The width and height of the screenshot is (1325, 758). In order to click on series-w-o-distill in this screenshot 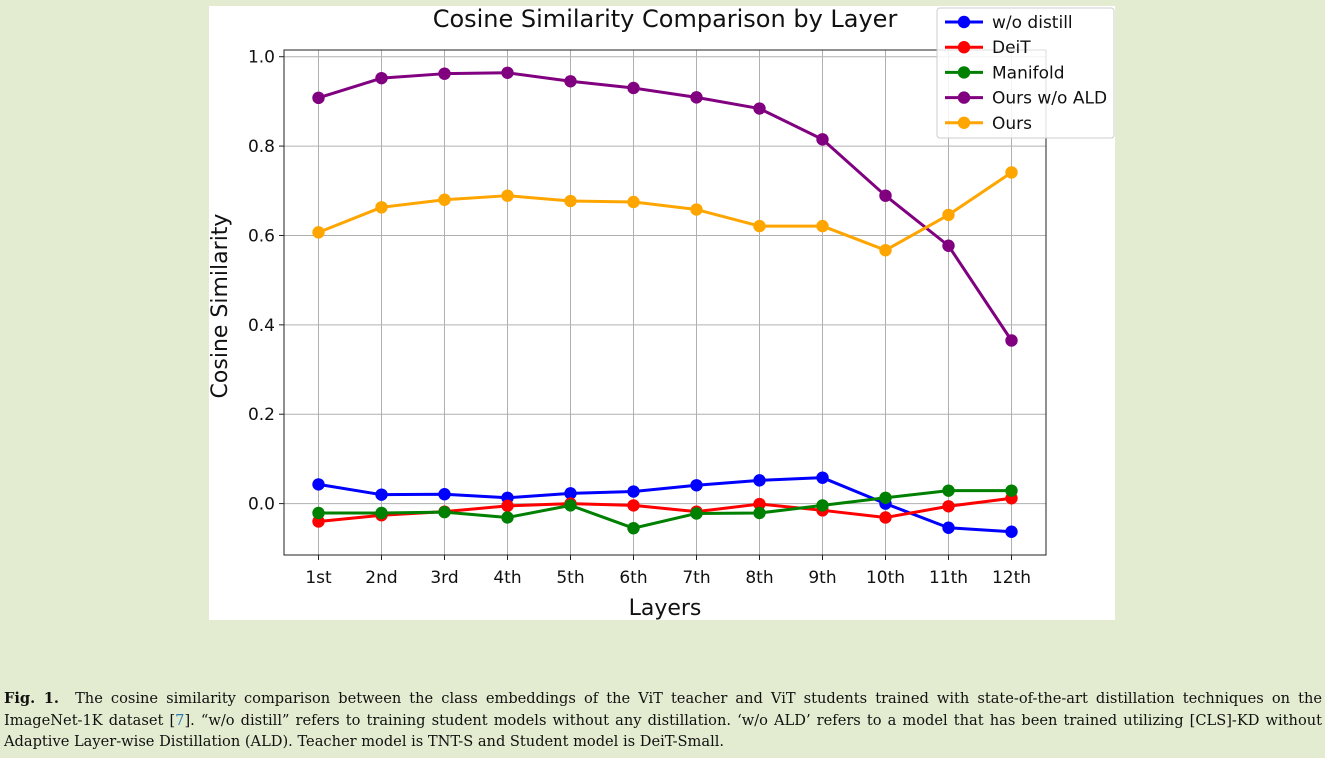, I will do `click(665, 504)`.